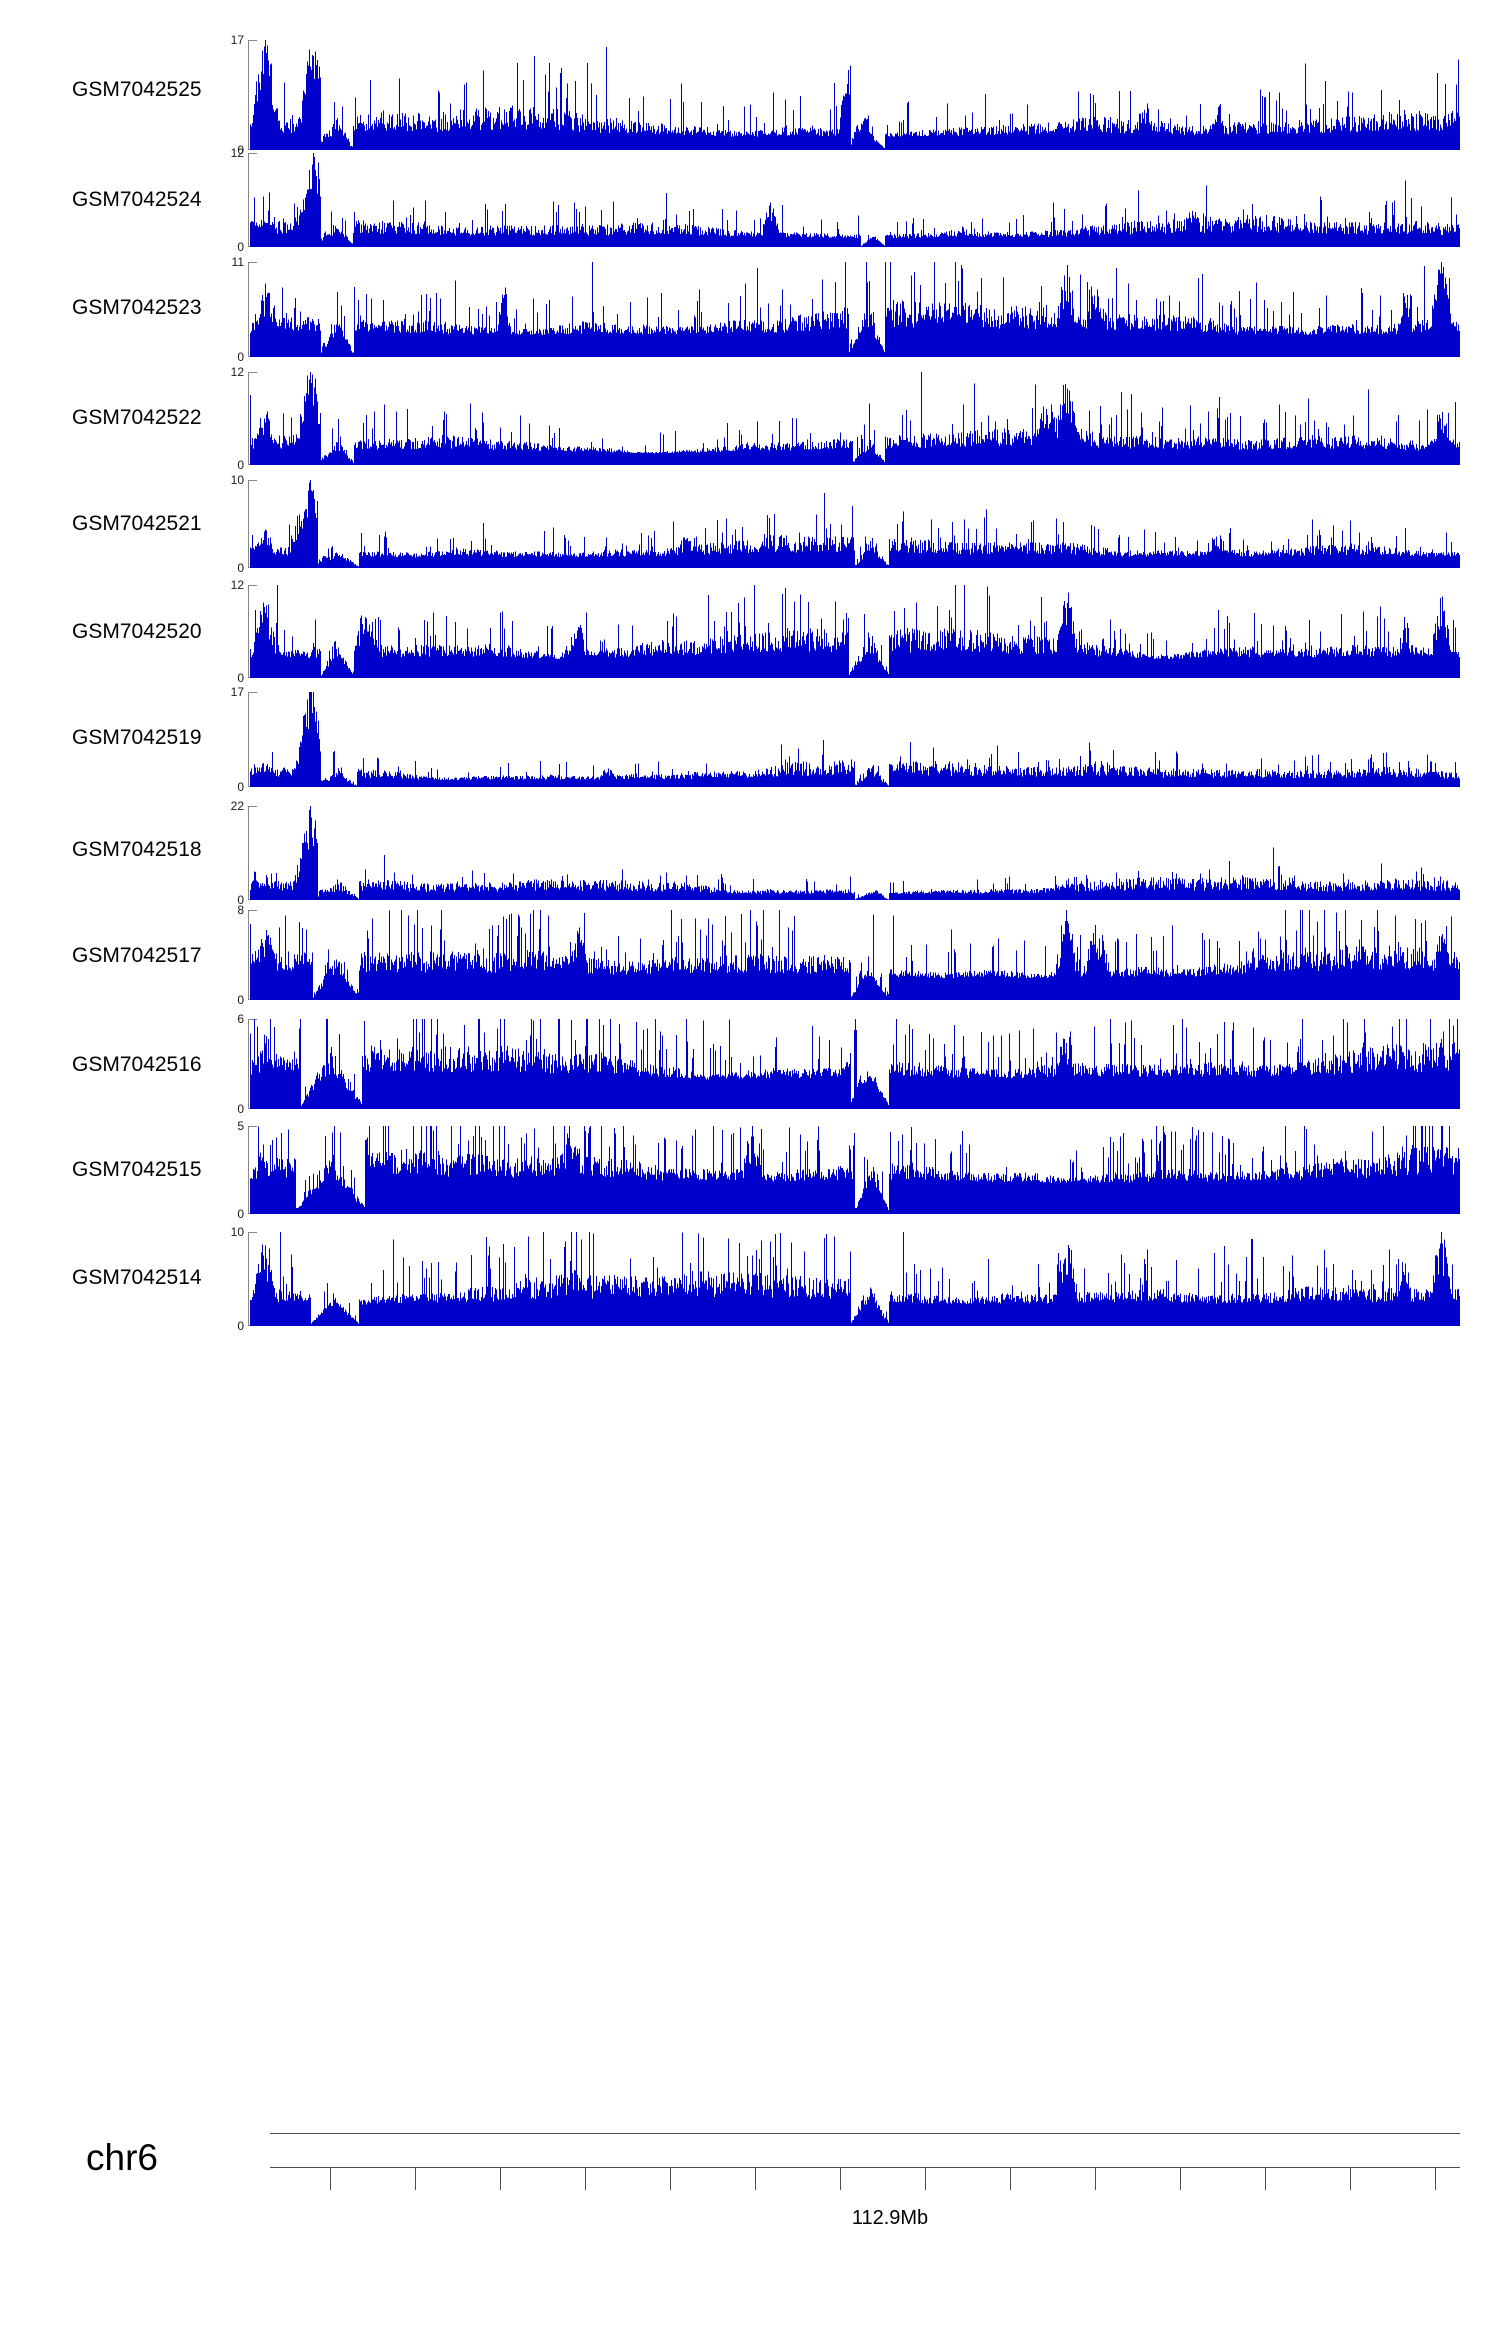  I want to click on track-label: GSM7042517, so click(137, 955).